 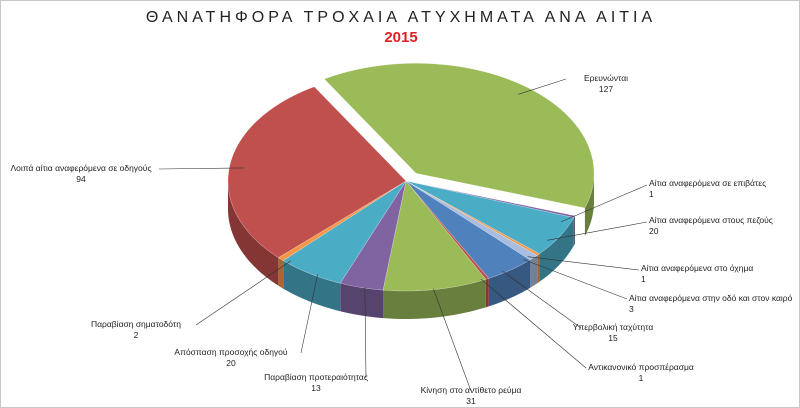 I want to click on data-label: Αίτια αναφερόμενα σε επιβάτες 1, so click(x=724, y=189).